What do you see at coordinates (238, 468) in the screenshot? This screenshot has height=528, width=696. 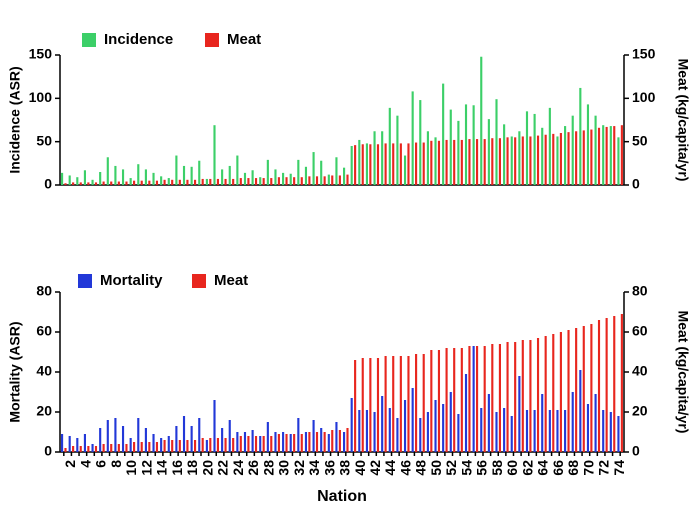 I see `x-tick-label: 24` at bounding box center [238, 468].